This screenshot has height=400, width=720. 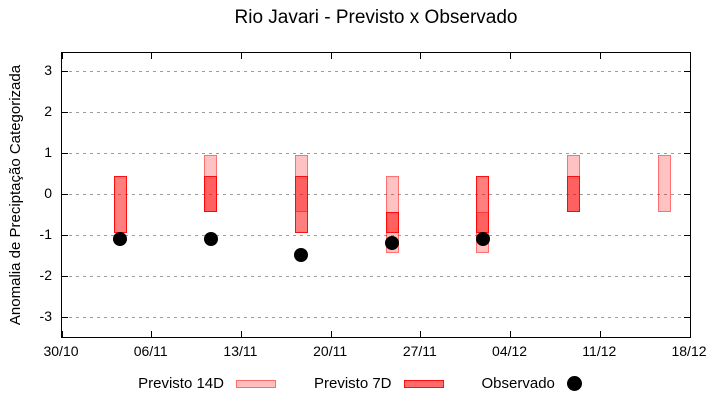 What do you see at coordinates (599, 351) in the screenshot?
I see `x-tick-label: 11/12` at bounding box center [599, 351].